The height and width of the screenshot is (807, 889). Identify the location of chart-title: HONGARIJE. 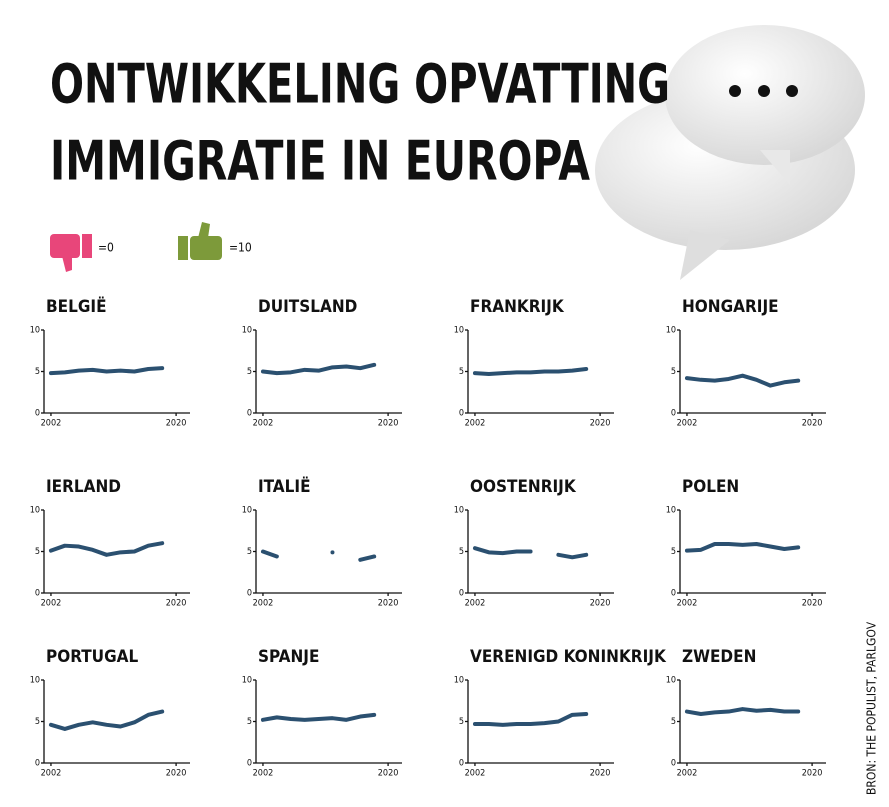
(730, 307).